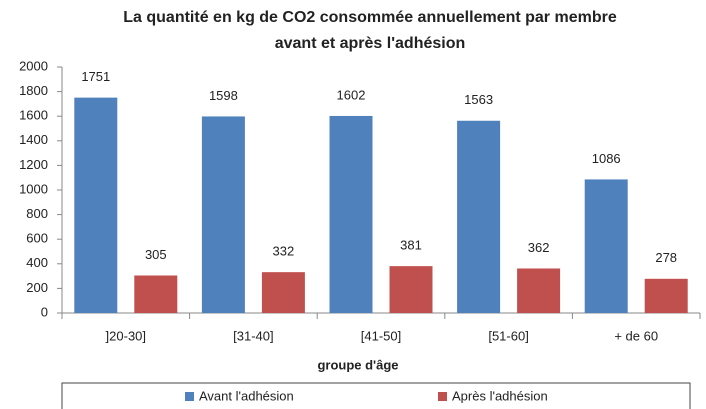 This screenshot has height=409, width=706. I want to click on data-label: 1602, so click(351, 94).